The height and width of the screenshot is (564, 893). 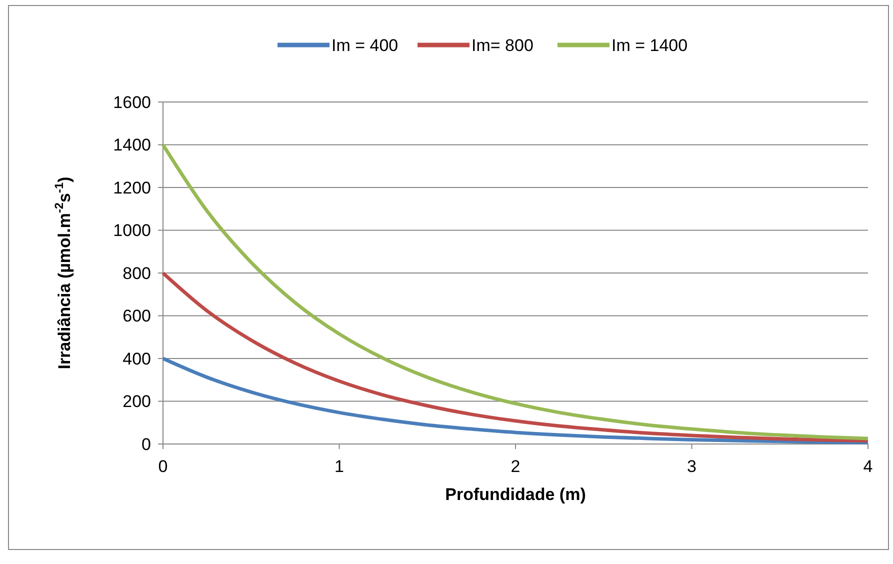 What do you see at coordinates (136, 358) in the screenshot?
I see `y-tick-label: 400` at bounding box center [136, 358].